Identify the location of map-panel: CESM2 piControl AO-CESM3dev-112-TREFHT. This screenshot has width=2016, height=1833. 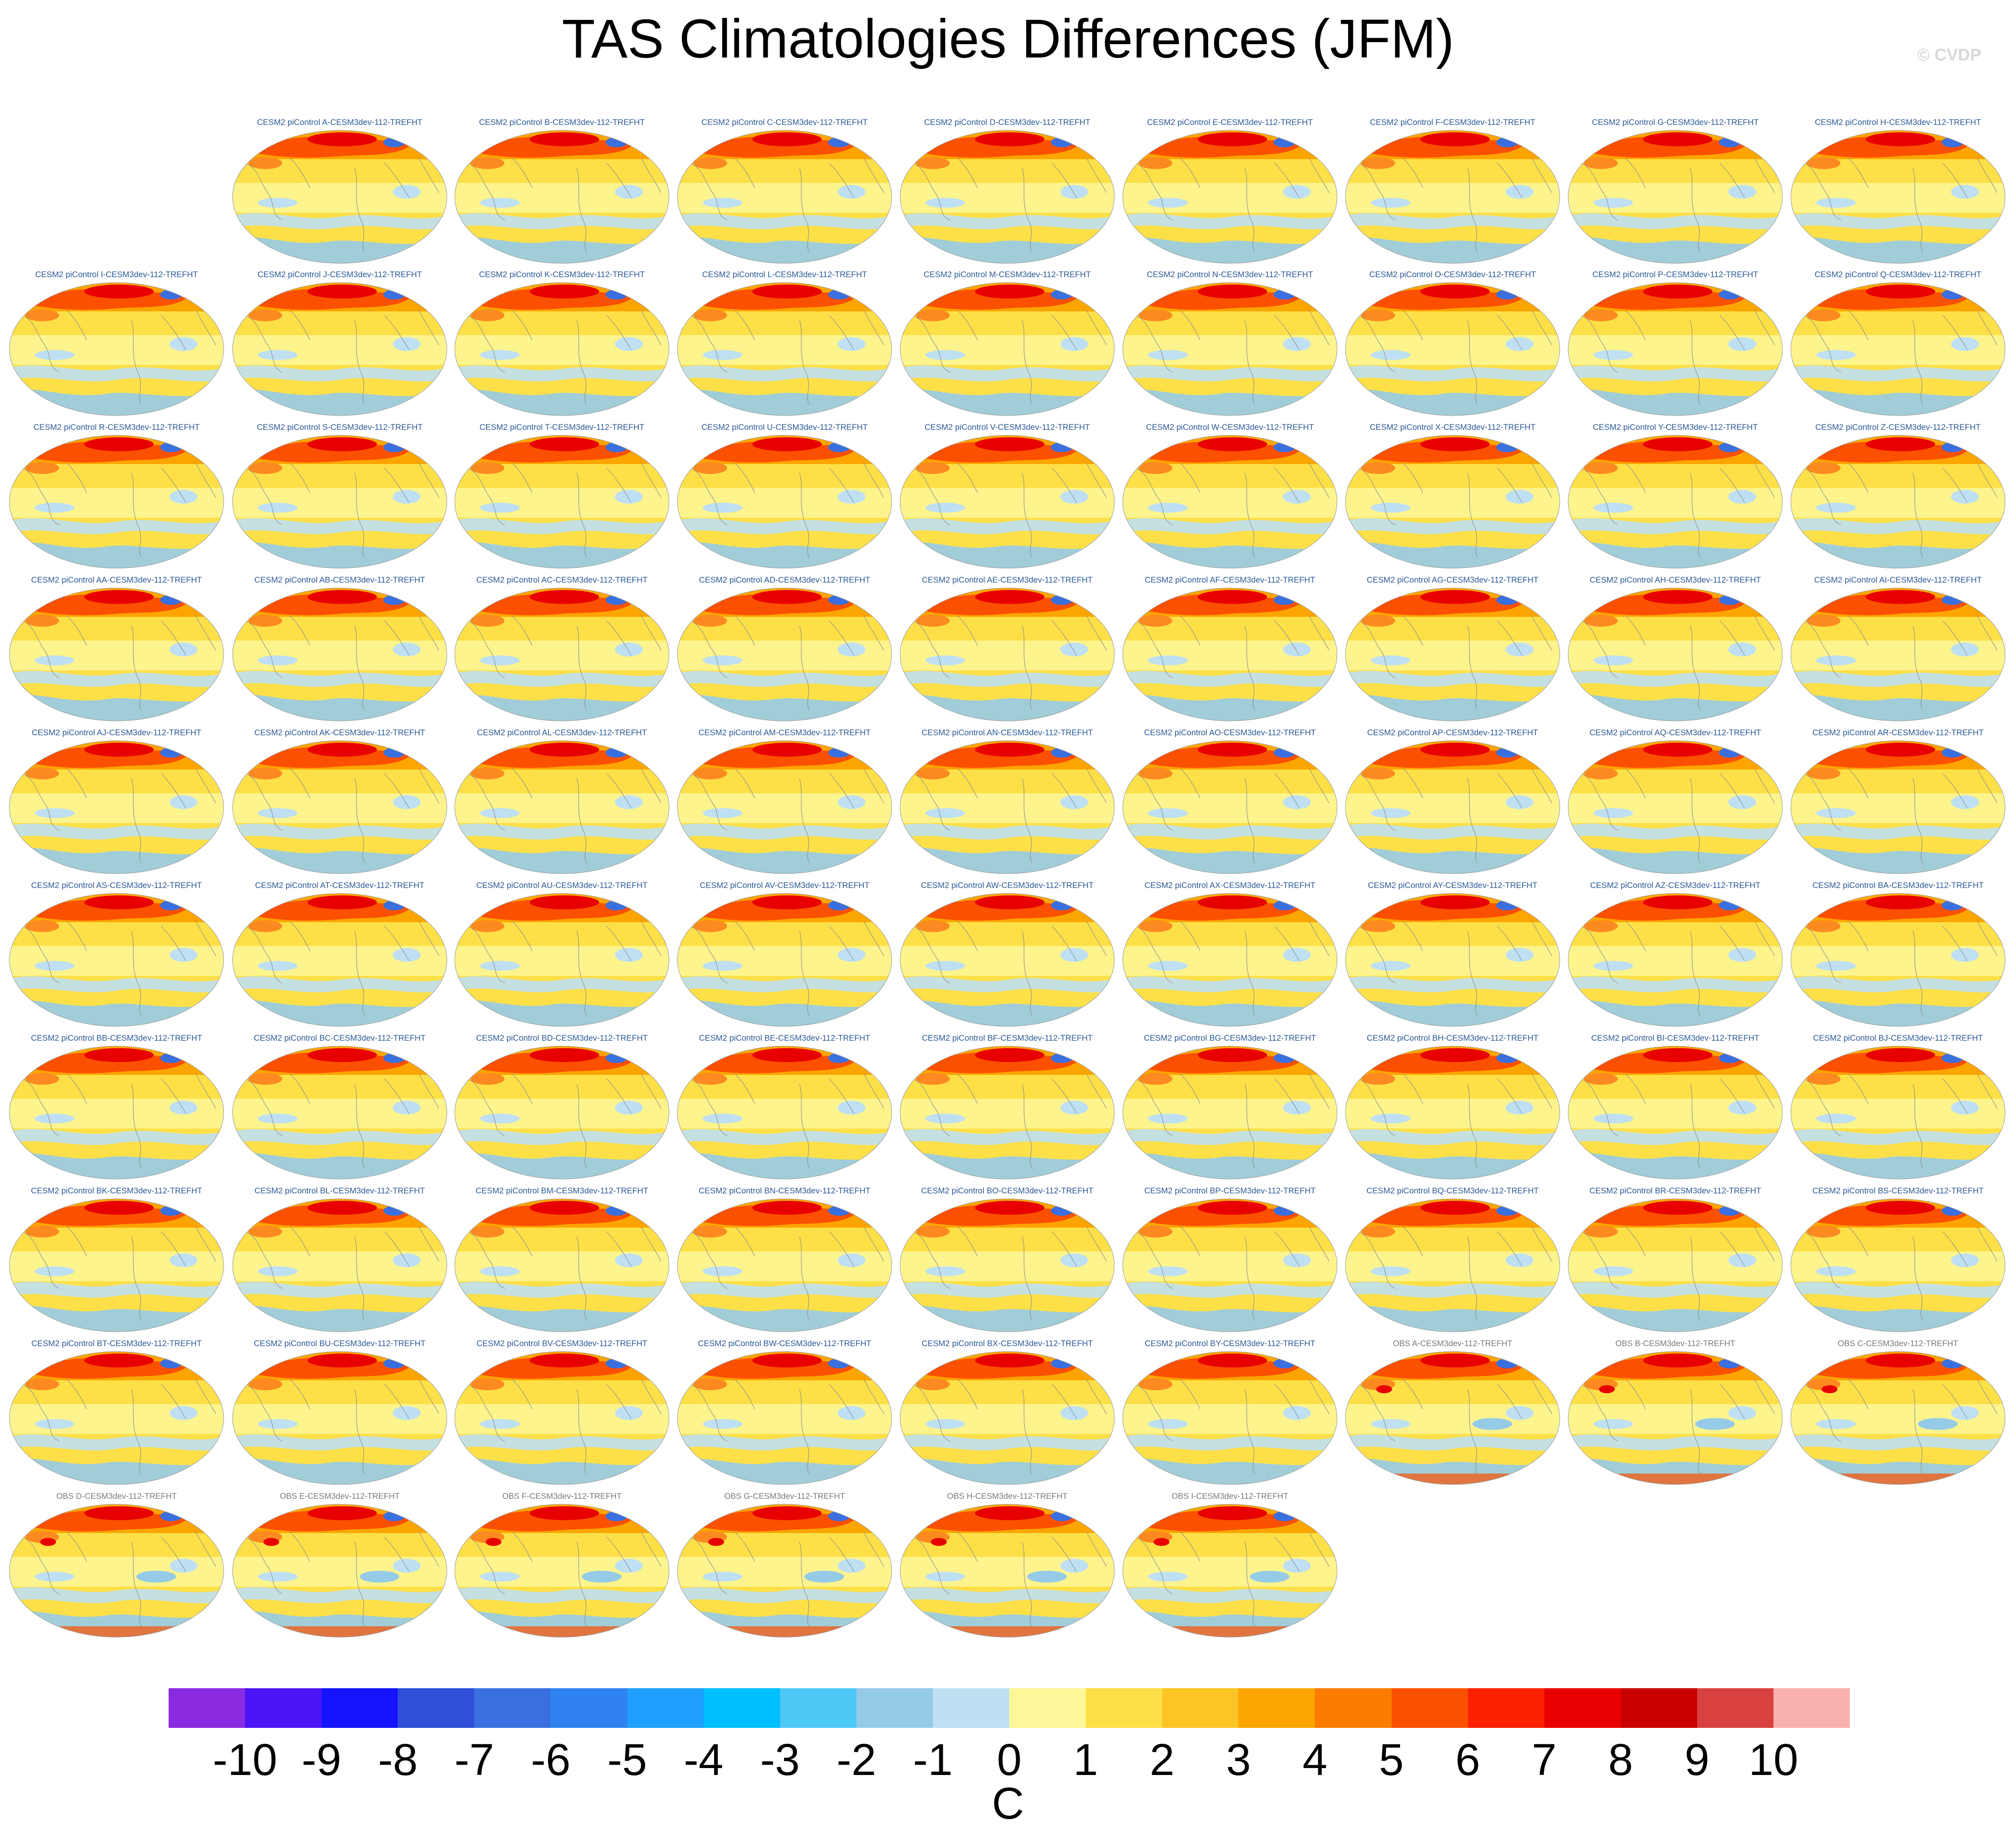
(1230, 801).